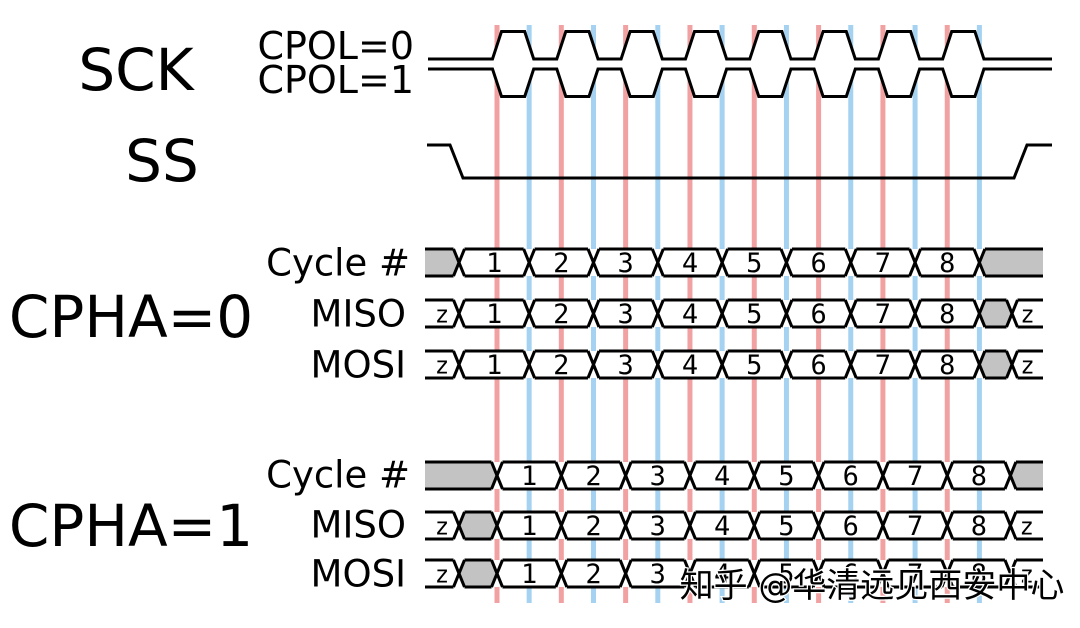  I want to click on sck-band-fill, so click(740, 64).